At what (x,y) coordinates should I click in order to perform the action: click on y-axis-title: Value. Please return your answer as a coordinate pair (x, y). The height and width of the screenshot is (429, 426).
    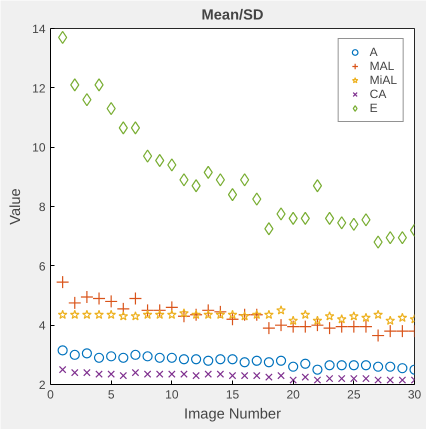
    Looking at the image, I should click on (16, 206).